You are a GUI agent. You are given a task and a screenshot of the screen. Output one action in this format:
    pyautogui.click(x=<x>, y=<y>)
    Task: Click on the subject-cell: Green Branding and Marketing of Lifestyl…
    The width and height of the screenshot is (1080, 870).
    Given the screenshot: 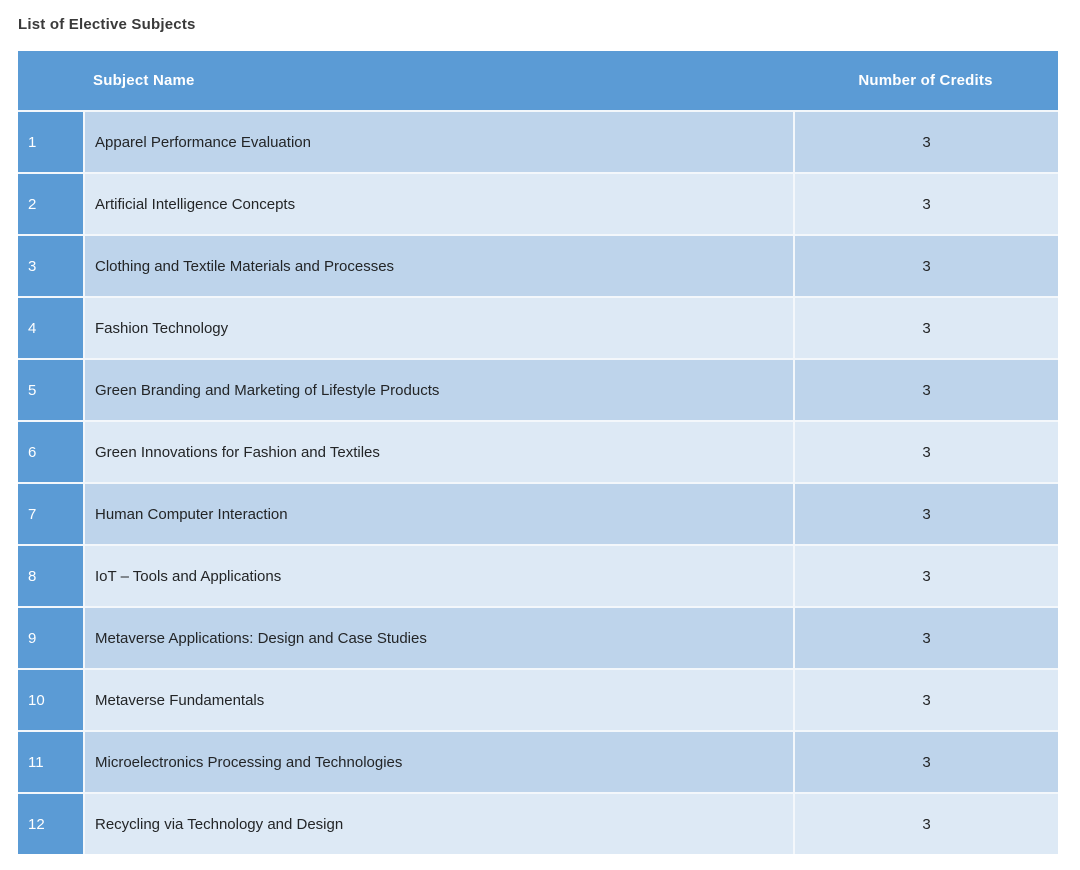 What is the action you would take?
    pyautogui.click(x=438, y=389)
    